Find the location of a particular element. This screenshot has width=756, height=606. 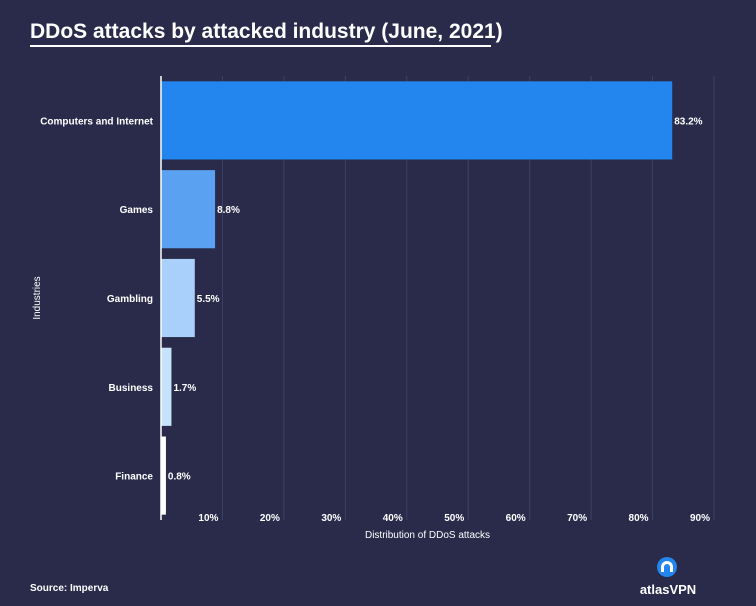

atlasvpn-logo-icon is located at coordinates (667, 567).